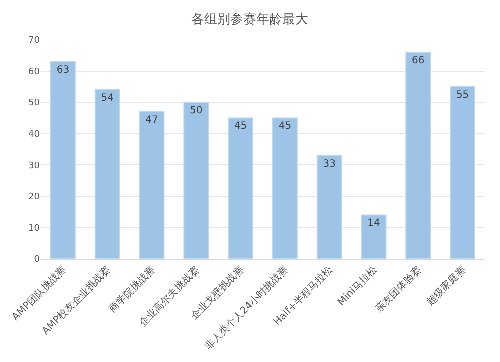 The width and height of the screenshot is (500, 362). What do you see at coordinates (37, 260) in the screenshot?
I see `y-tick-label: 0` at bounding box center [37, 260].